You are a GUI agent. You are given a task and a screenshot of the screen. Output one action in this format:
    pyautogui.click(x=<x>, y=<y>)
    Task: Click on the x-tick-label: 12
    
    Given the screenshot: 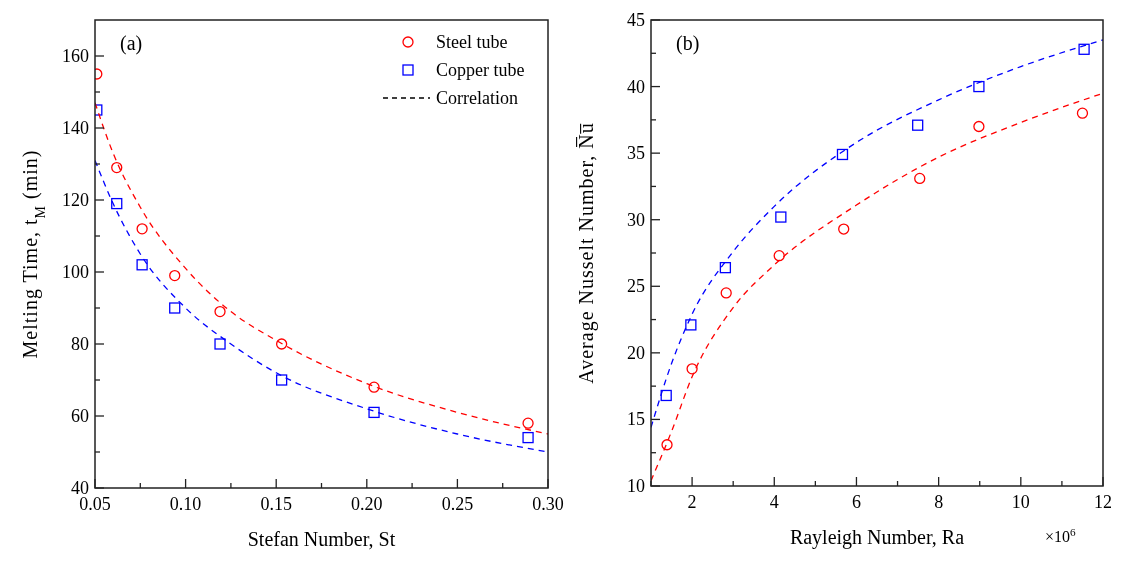 What is the action you would take?
    pyautogui.click(x=1103, y=502)
    